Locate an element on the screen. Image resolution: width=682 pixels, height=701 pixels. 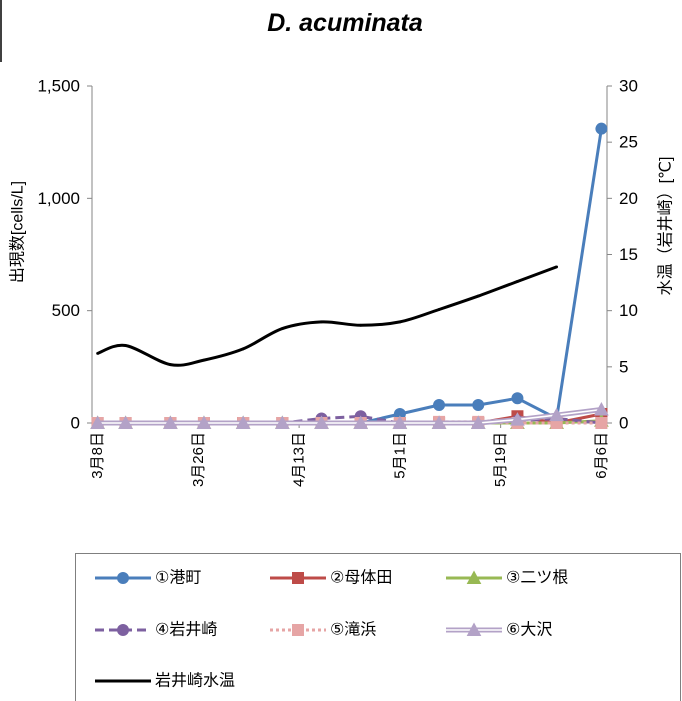
legend-item: ④岩井崎 is located at coordinates (156, 630).